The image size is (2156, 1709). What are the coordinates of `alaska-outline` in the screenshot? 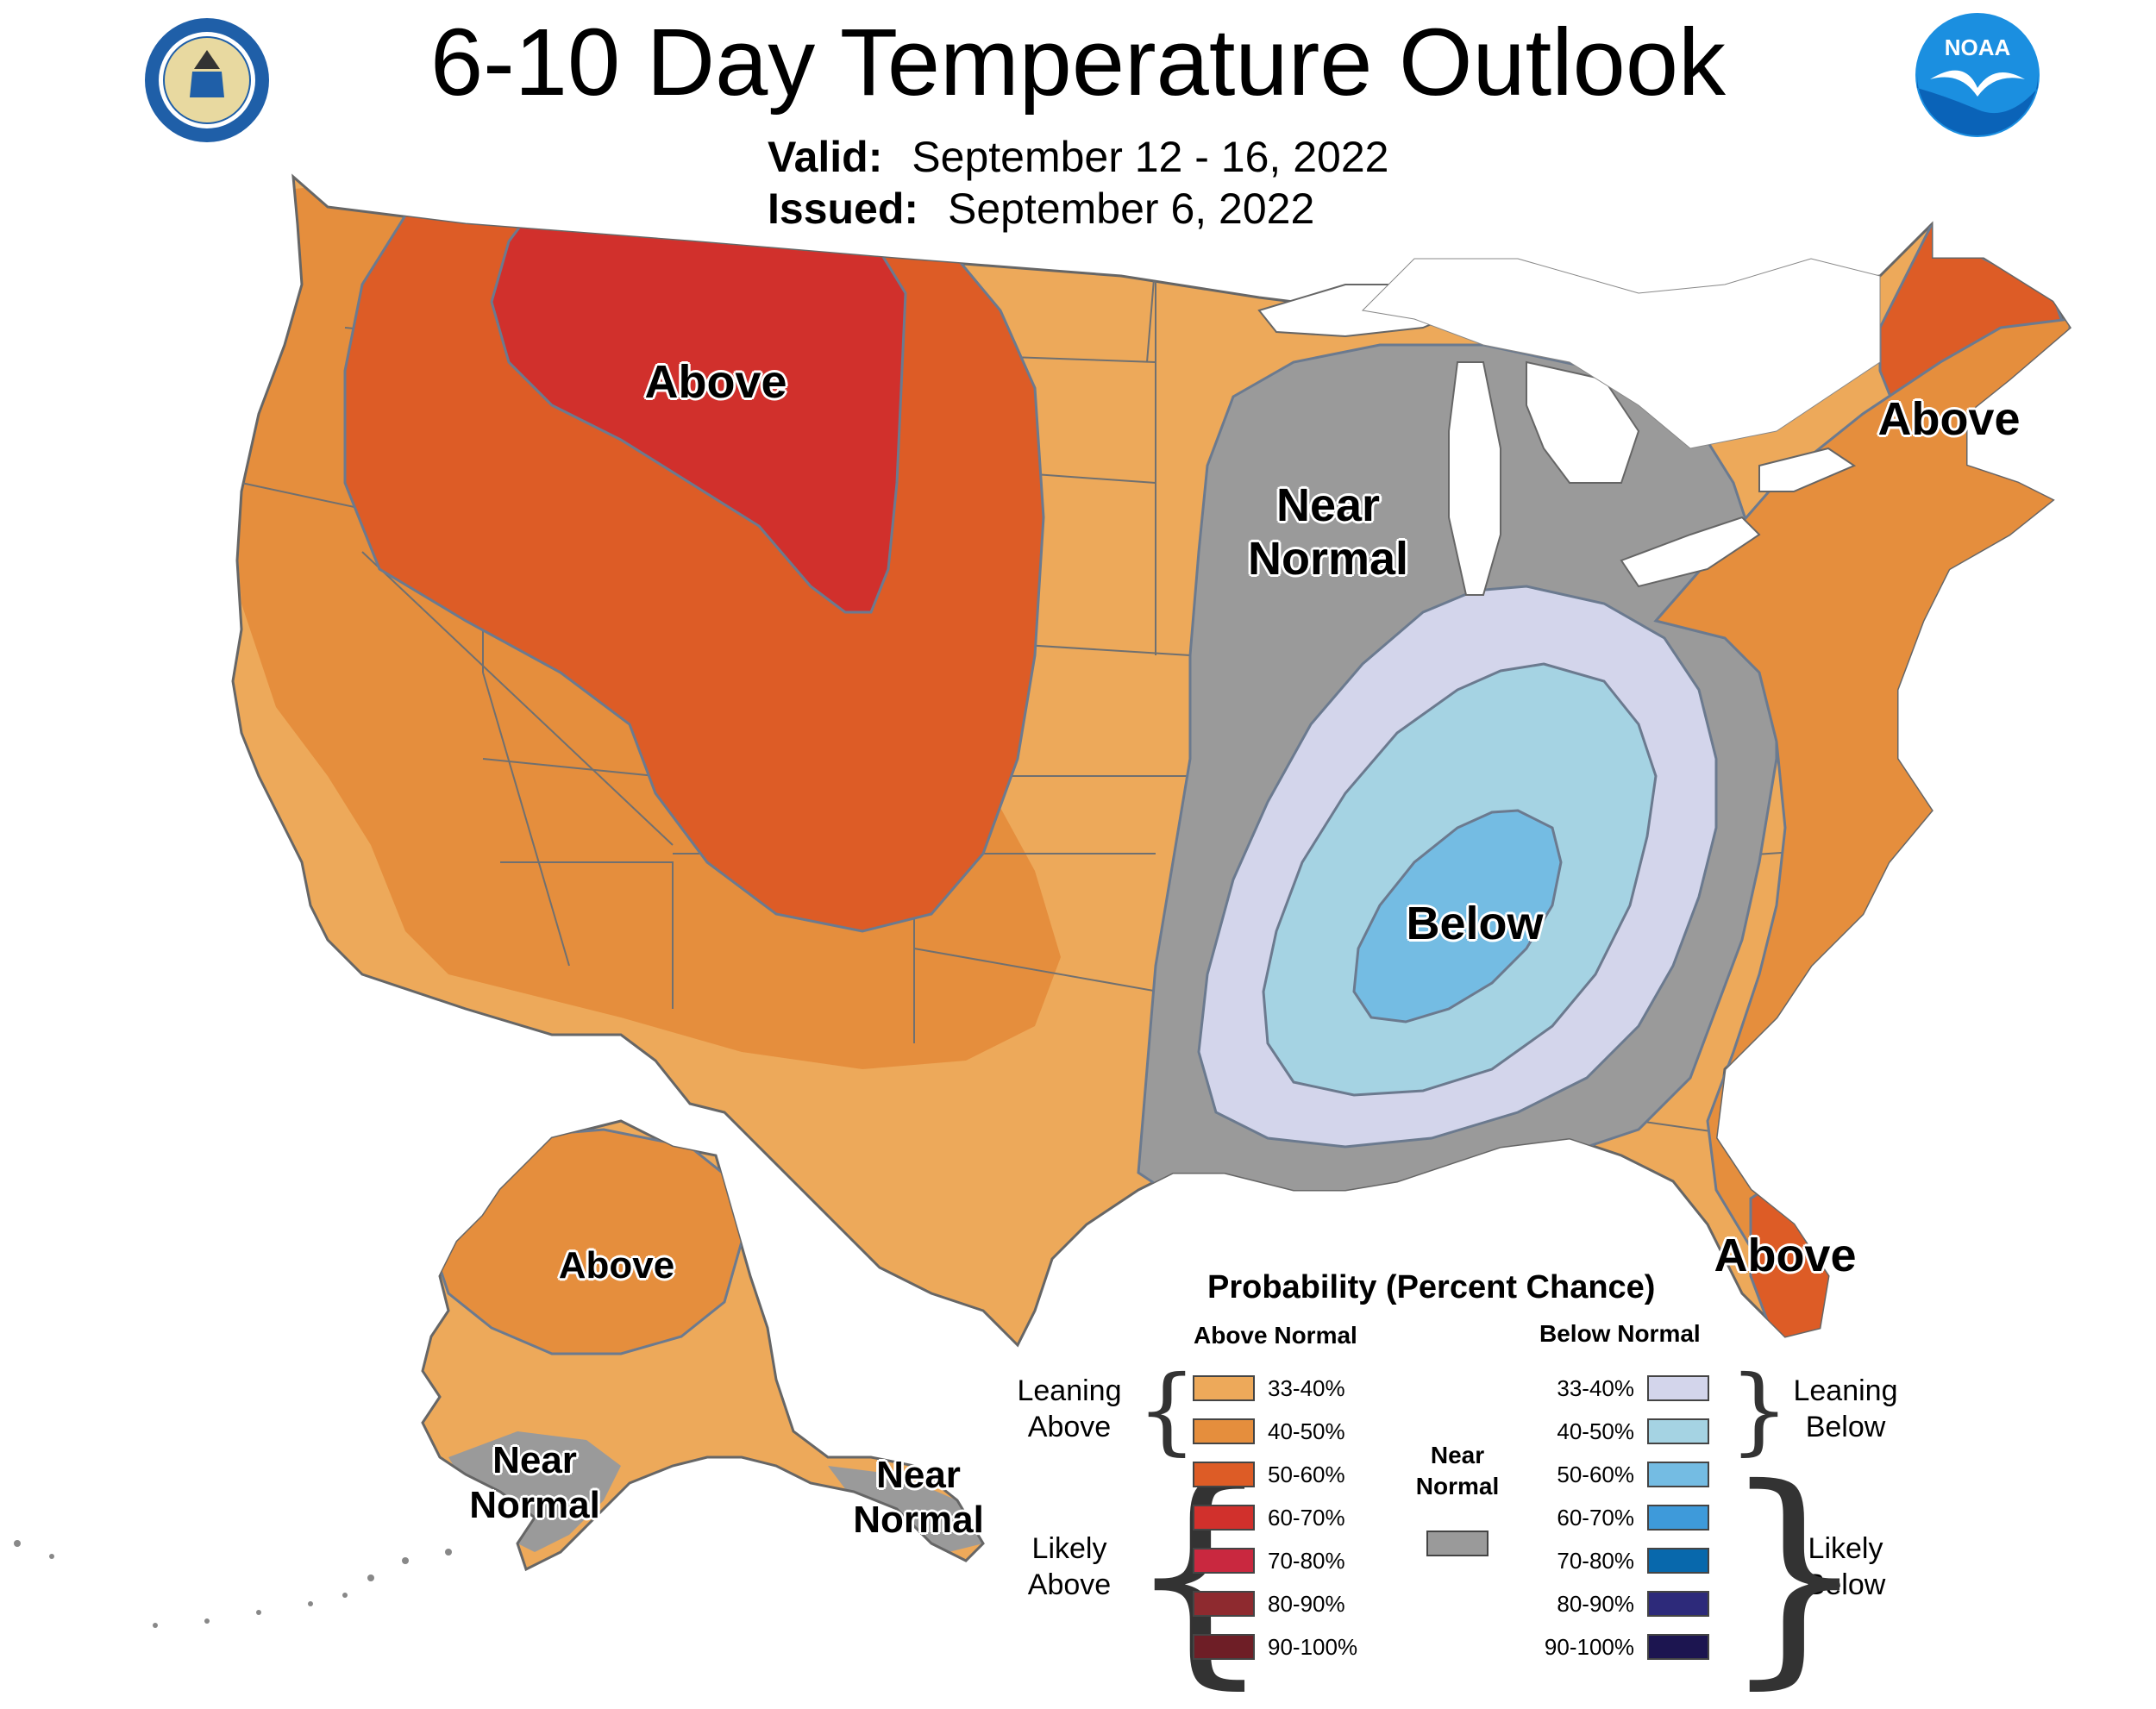 It's located at (703, 1345).